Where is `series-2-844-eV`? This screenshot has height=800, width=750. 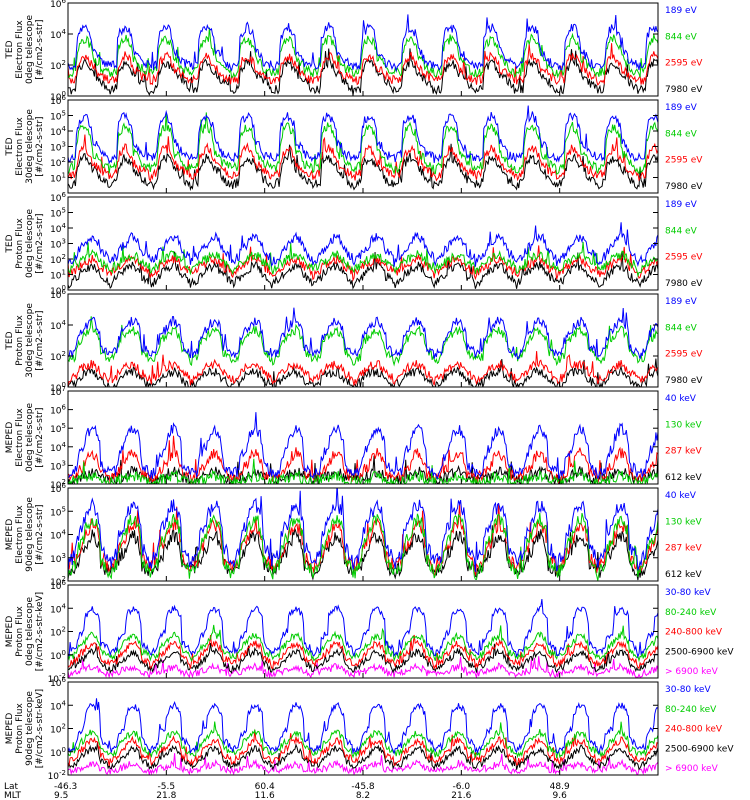 series-2-844-eV is located at coordinates (363, 143).